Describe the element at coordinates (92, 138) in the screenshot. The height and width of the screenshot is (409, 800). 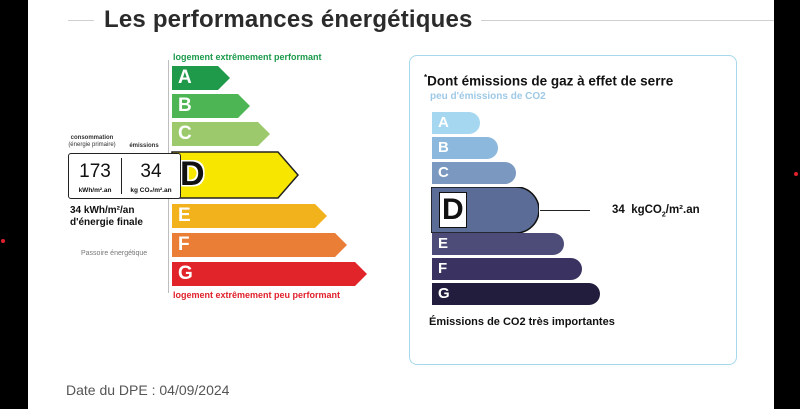
I see `consumption-header-title: consommation` at that location.